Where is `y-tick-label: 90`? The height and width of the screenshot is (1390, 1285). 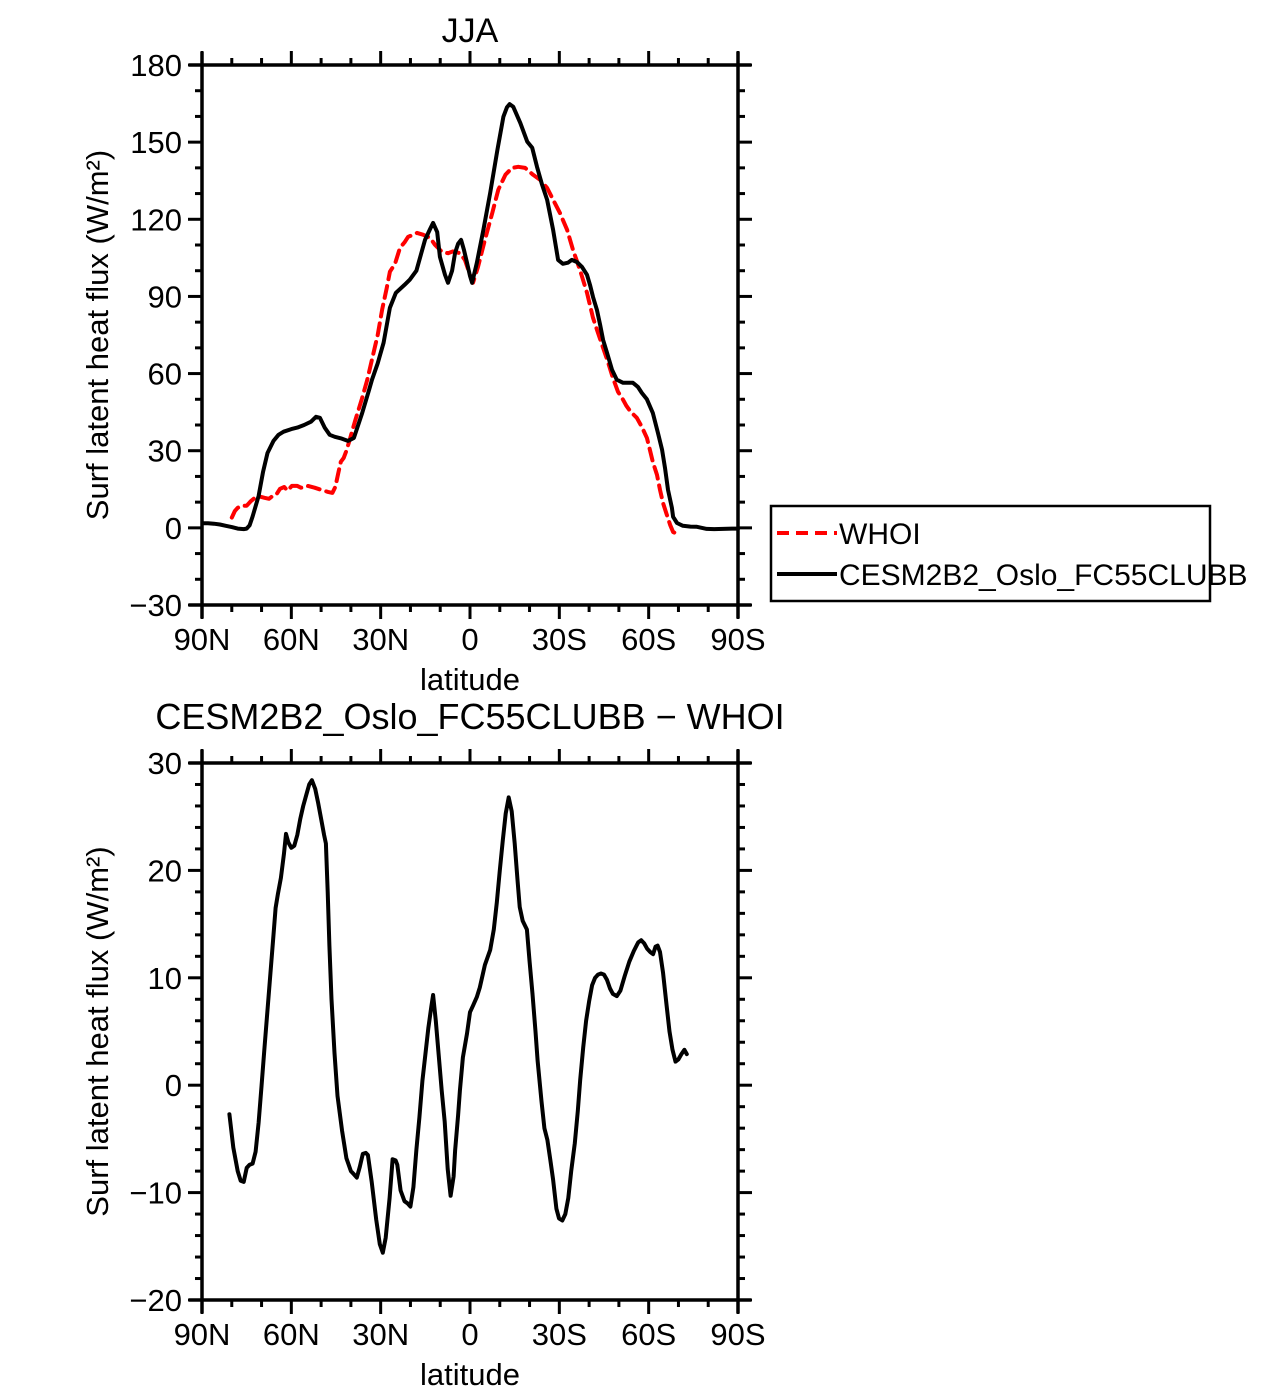 y-tick-label: 90 is located at coordinates (165, 296).